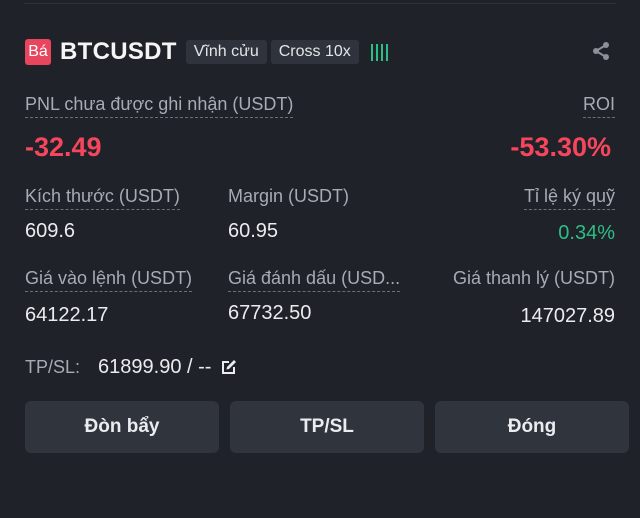 The image size is (640, 518). What do you see at coordinates (67, 315) in the screenshot?
I see `entry-price-value: 64122.17` at bounding box center [67, 315].